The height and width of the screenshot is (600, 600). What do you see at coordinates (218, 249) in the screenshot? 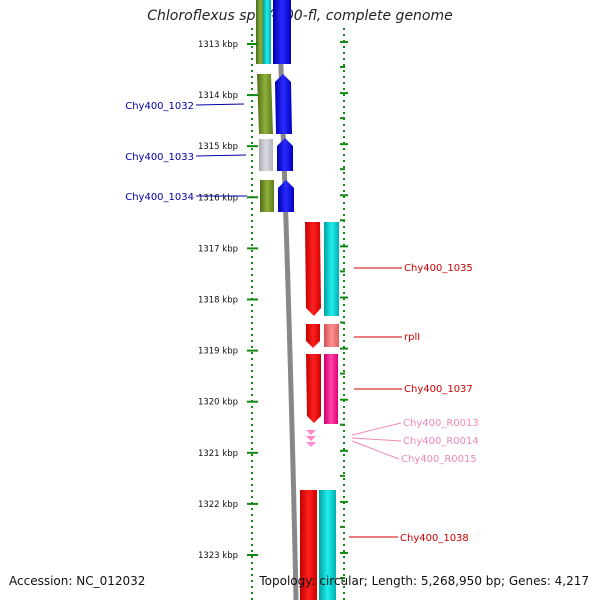
I see `ruler-tick-label: 1317 kbp` at bounding box center [218, 249].